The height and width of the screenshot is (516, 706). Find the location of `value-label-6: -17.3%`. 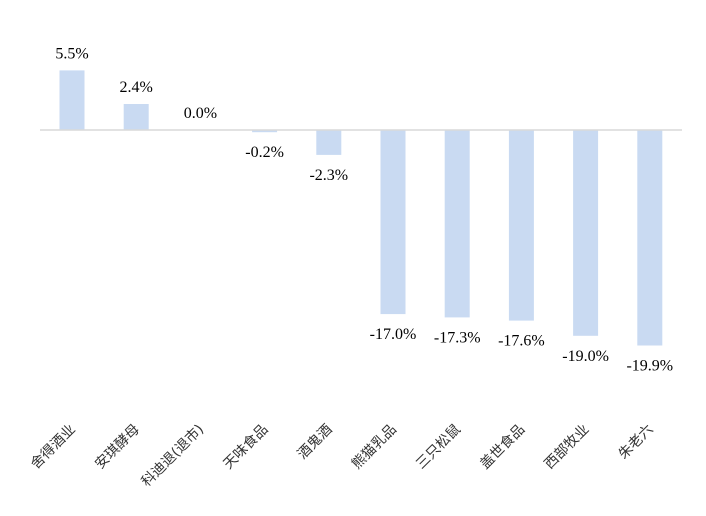

value-label-6: -17.3% is located at coordinates (457, 337).